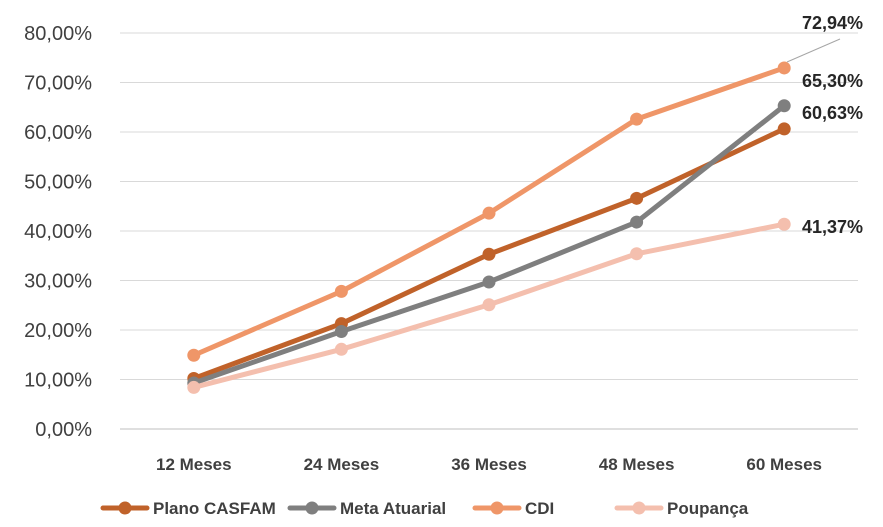  Describe the element at coordinates (813, 50) in the screenshot. I see `label-leader-line` at that location.